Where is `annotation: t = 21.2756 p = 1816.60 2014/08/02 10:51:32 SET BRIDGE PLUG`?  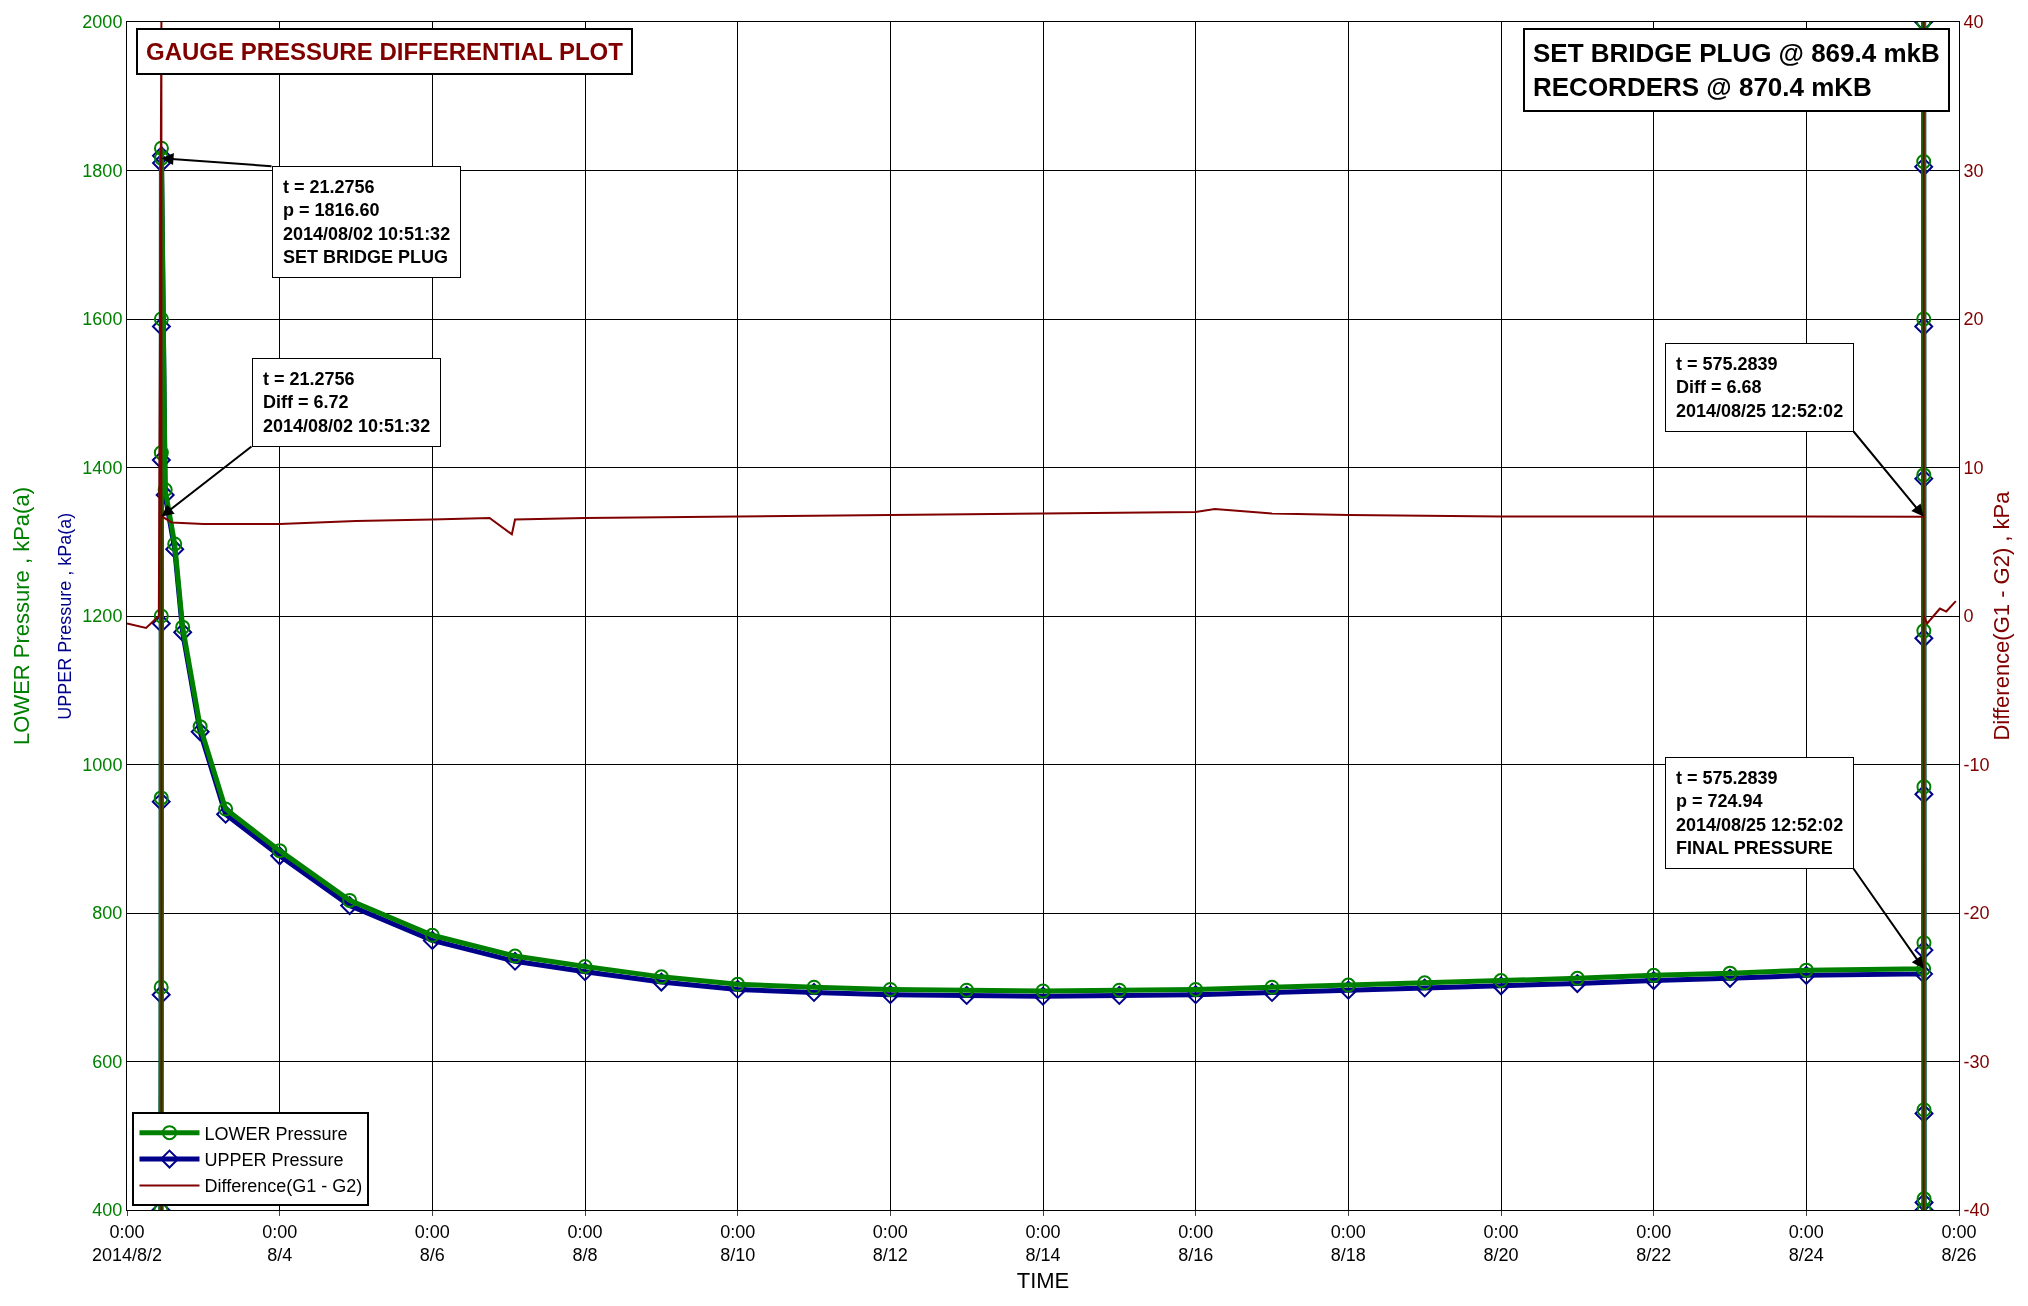
annotation: t = 21.2756 p = 1816.60 2014/08/02 10:51:32 SET BRIDGE PLUG is located at coordinates (367, 222).